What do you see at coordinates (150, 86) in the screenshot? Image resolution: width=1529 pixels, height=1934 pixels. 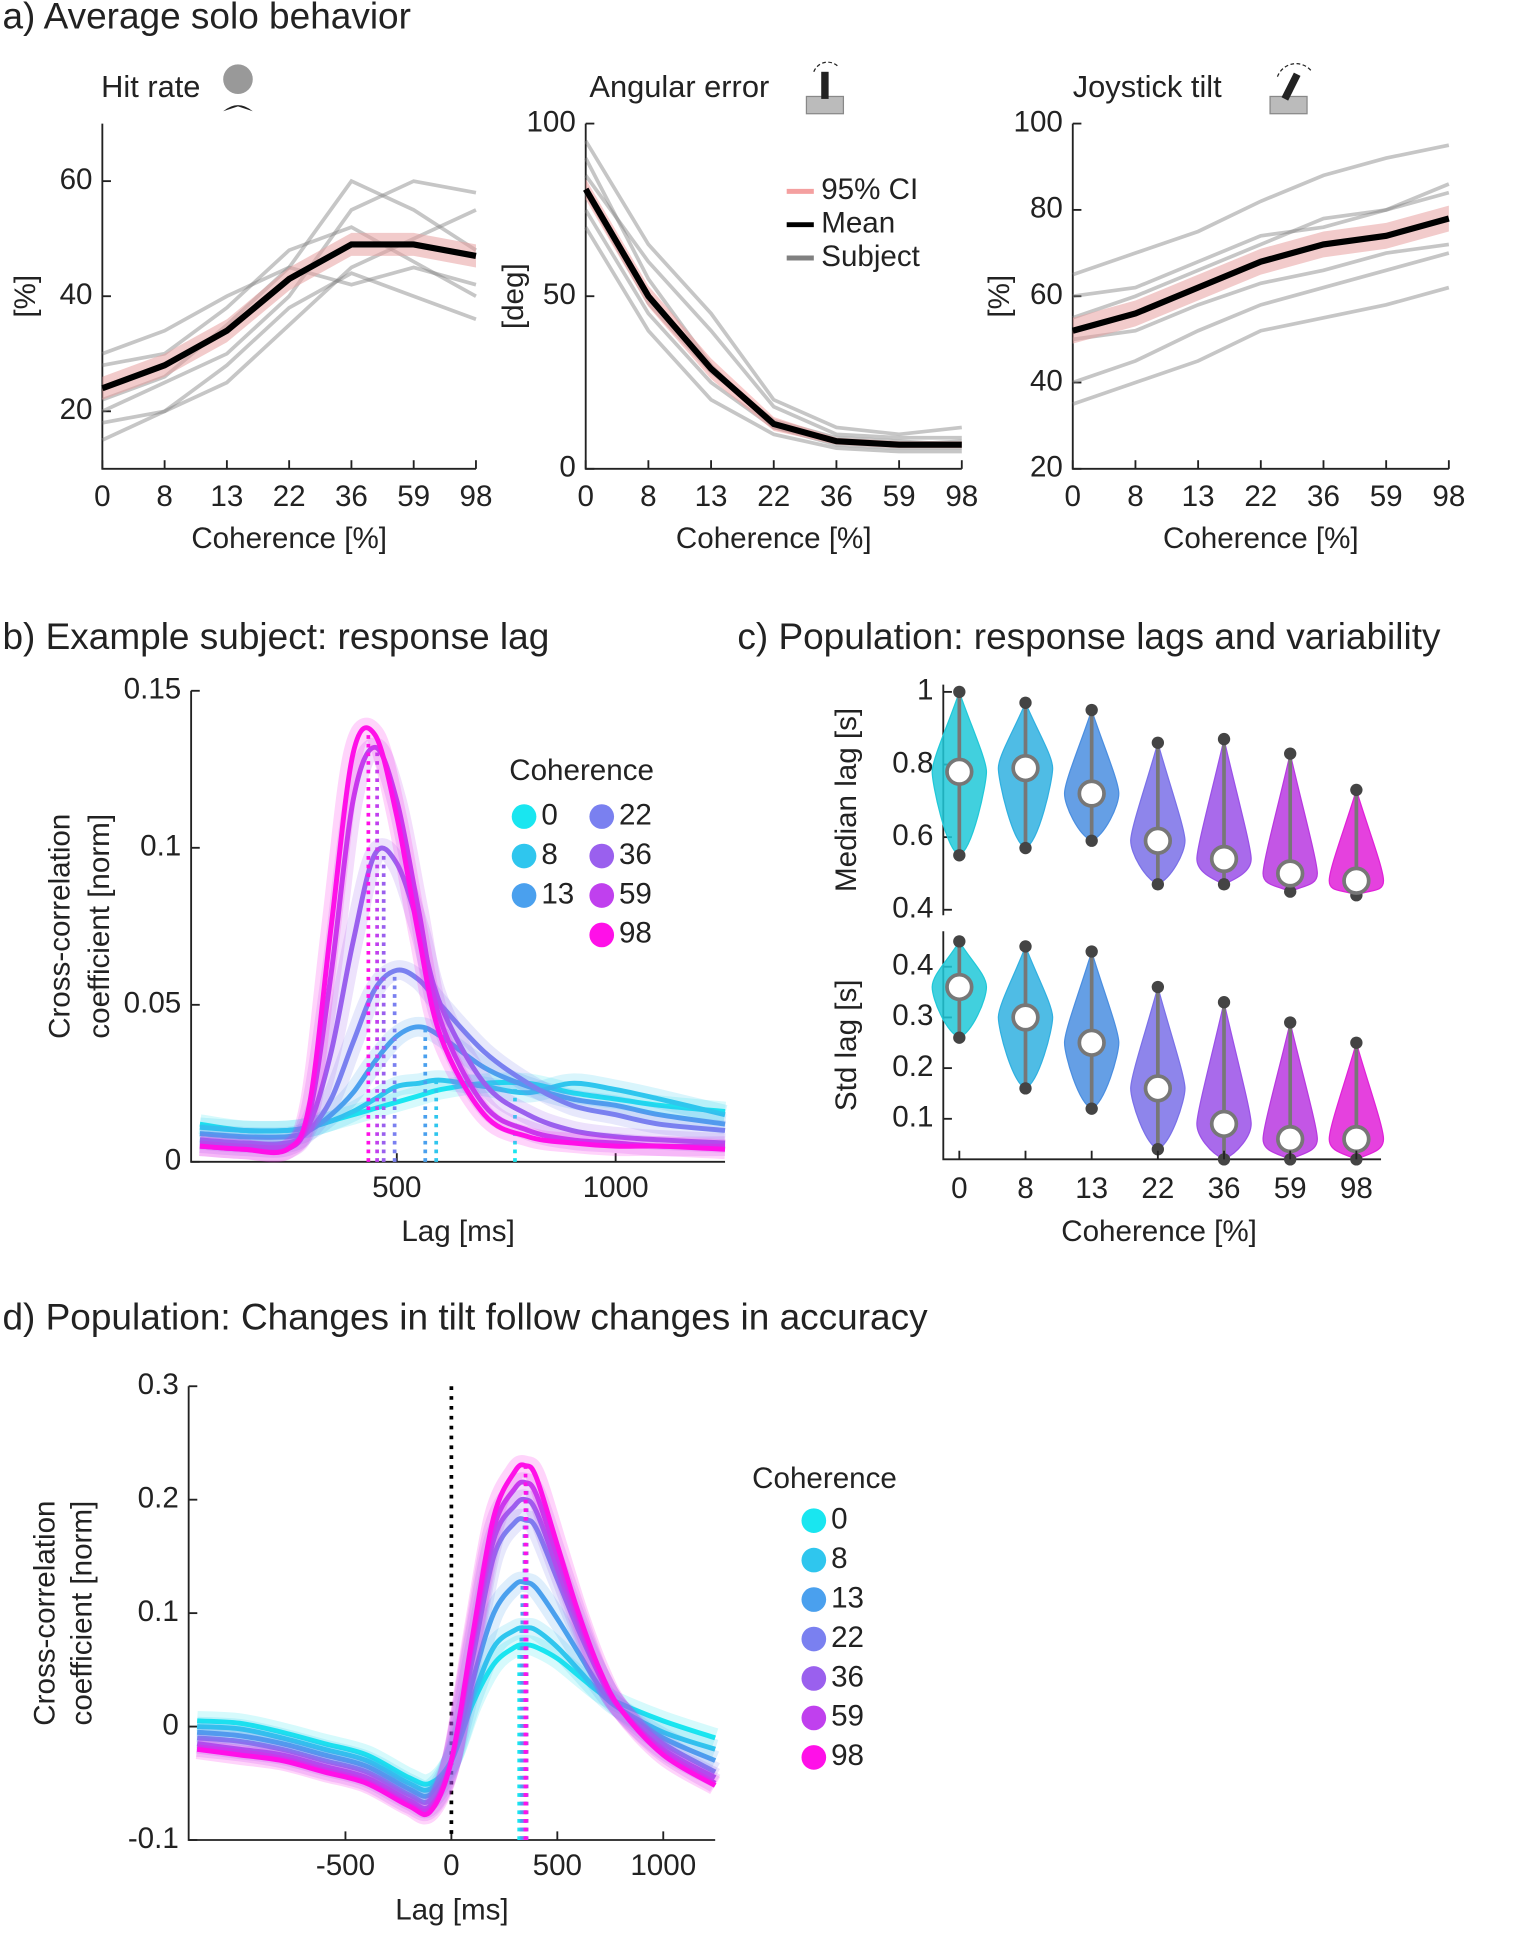 I see `chart-title: Hit rate` at bounding box center [150, 86].